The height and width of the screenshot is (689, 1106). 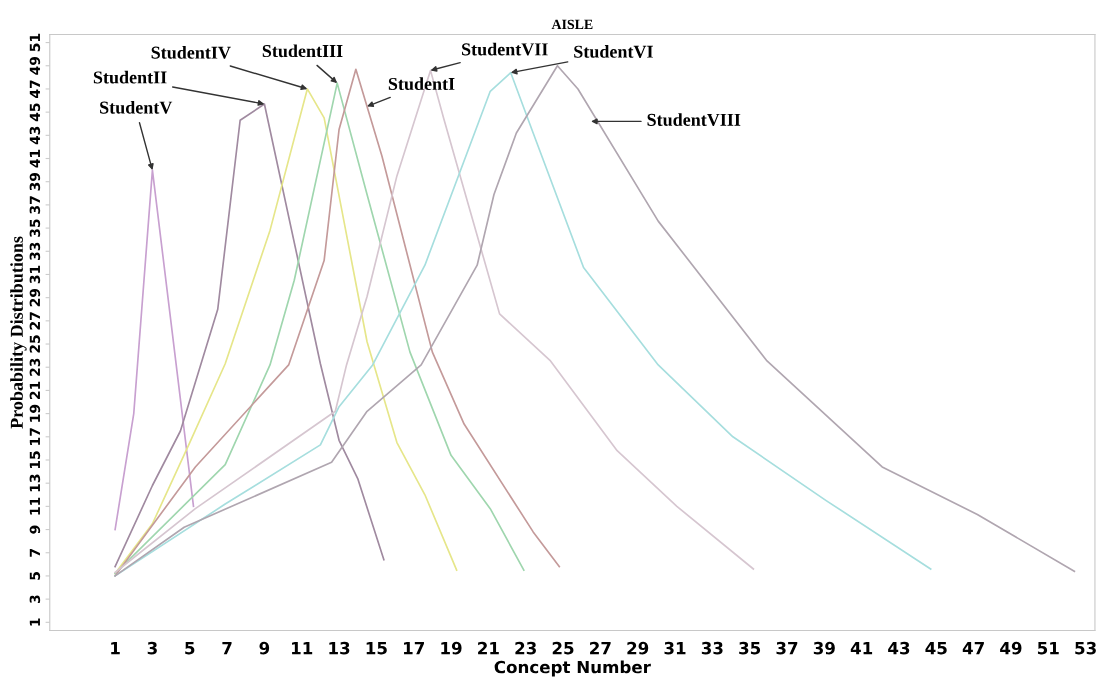 I want to click on x-tick-label: 37, so click(x=787, y=648).